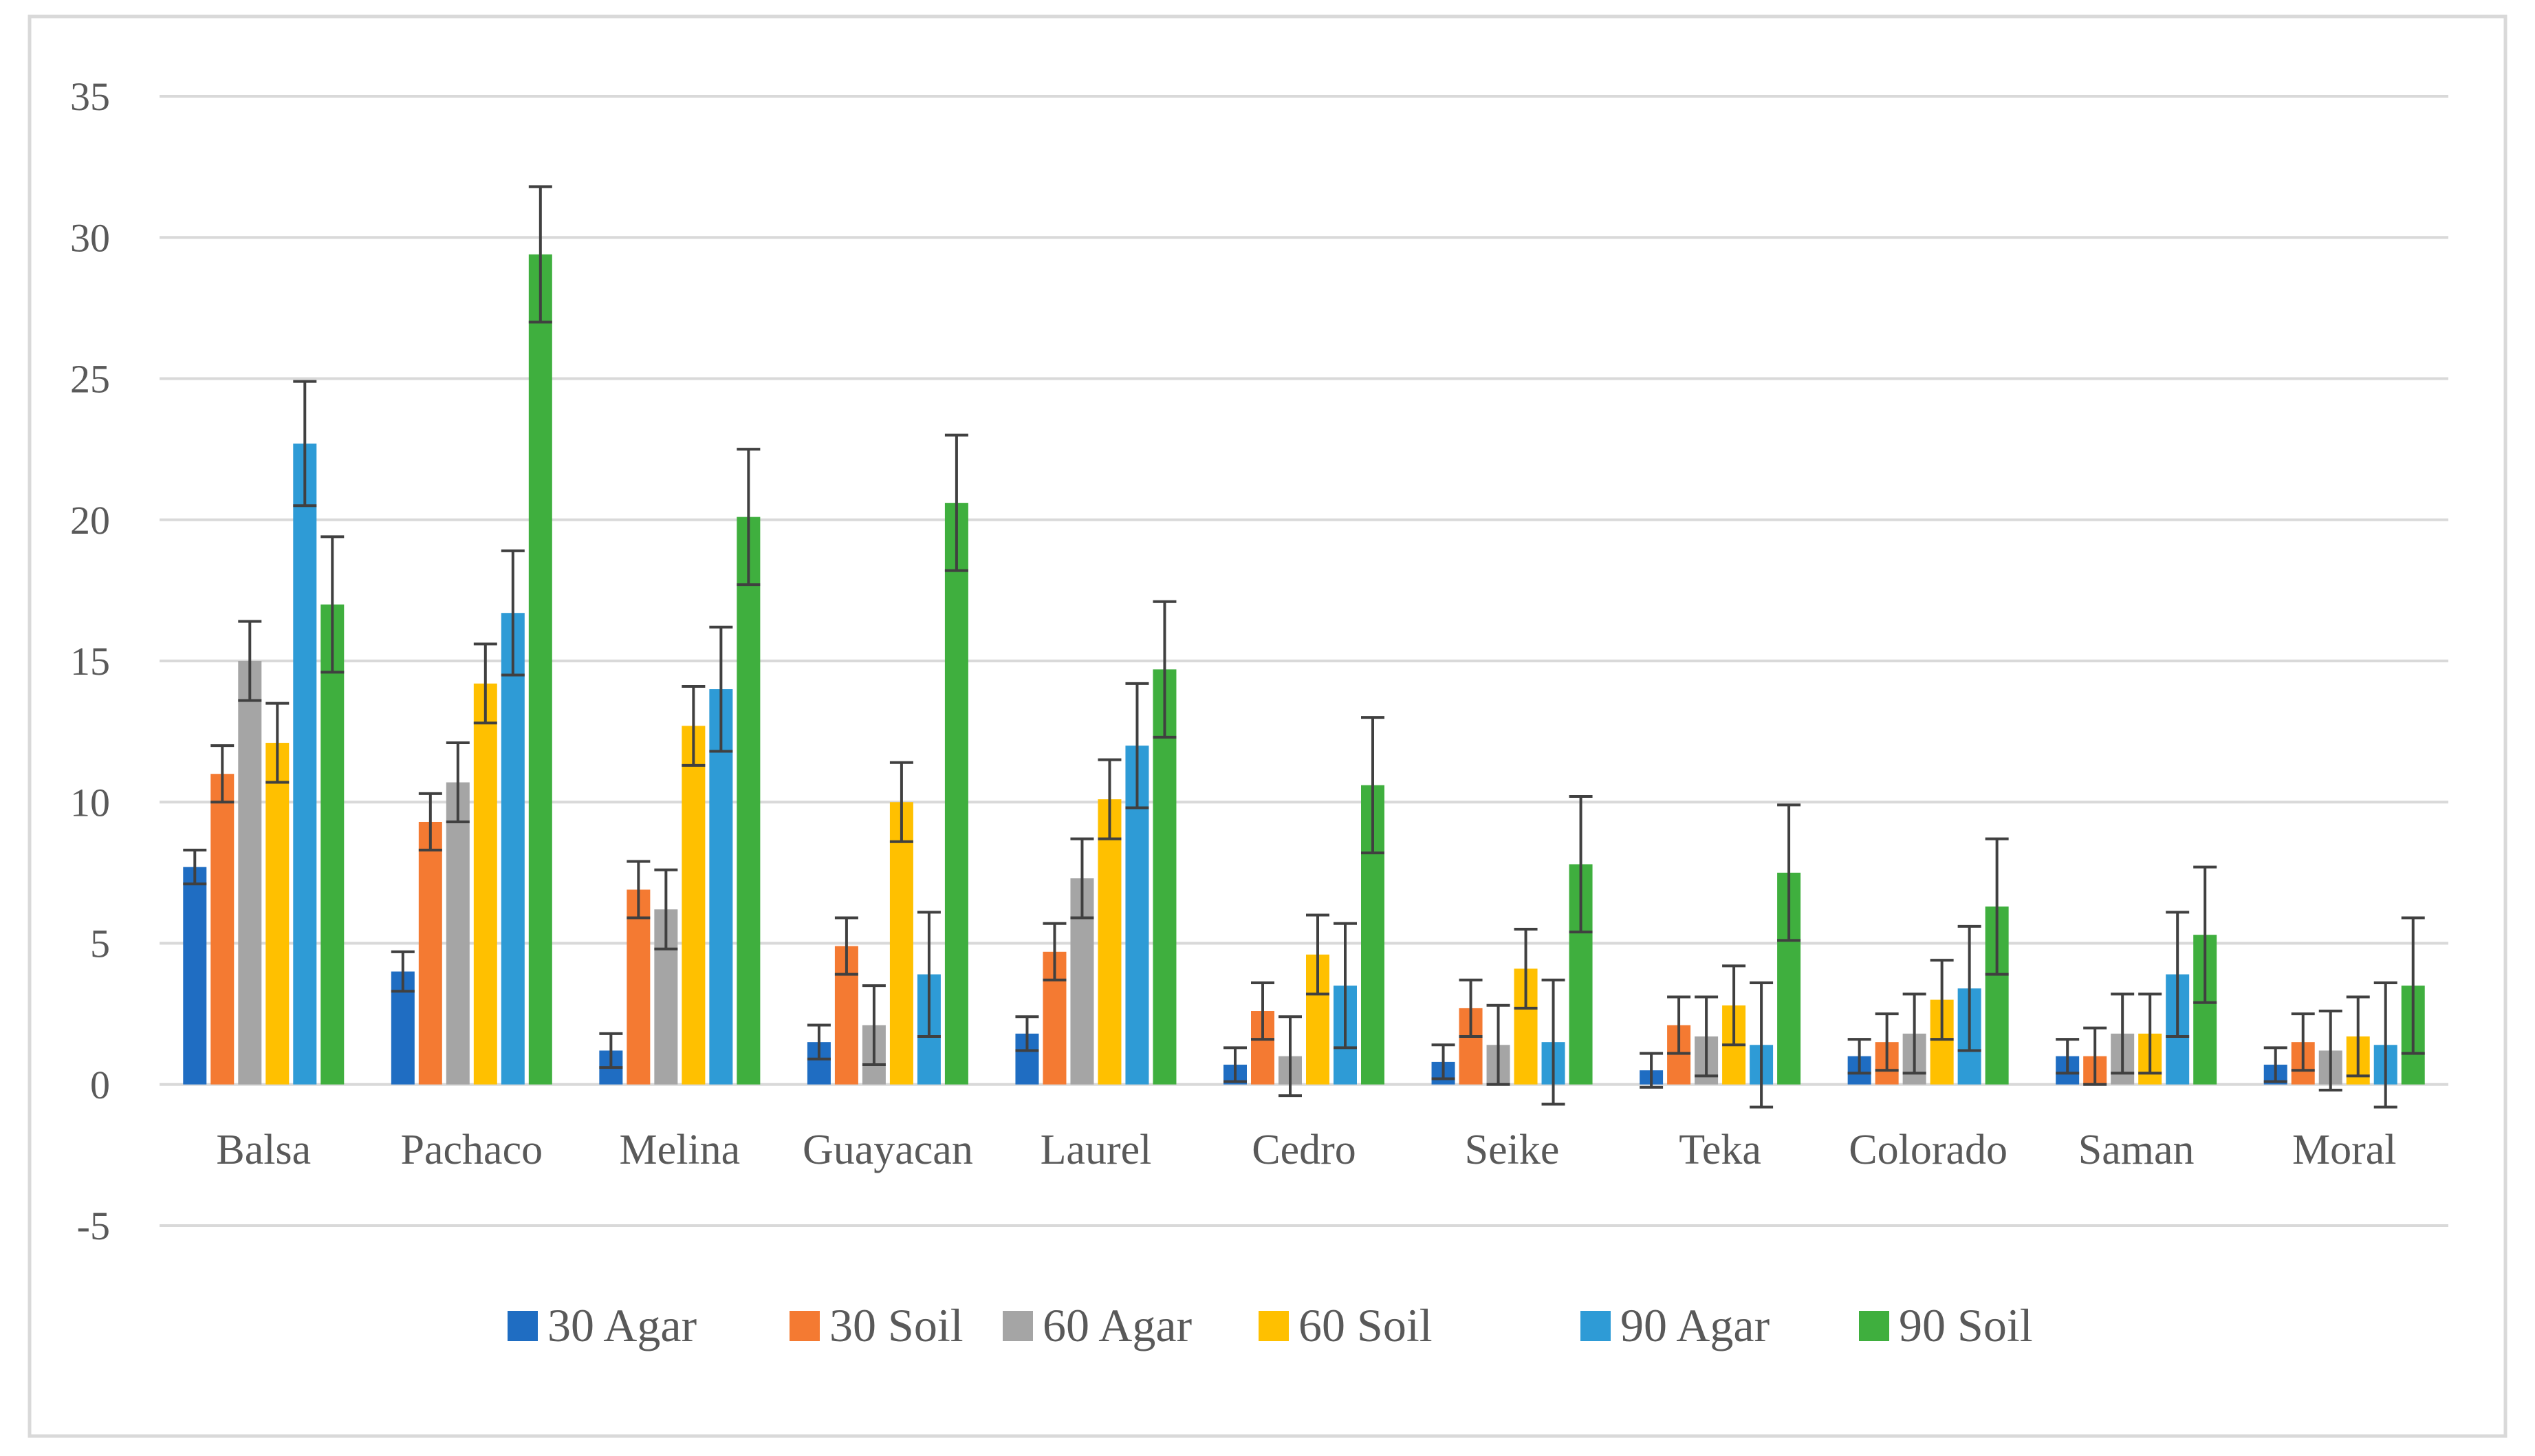 This screenshot has width=2535, height=1456. Describe the element at coordinates (90, 380) in the screenshot. I see `y-tick-label: 25` at that location.